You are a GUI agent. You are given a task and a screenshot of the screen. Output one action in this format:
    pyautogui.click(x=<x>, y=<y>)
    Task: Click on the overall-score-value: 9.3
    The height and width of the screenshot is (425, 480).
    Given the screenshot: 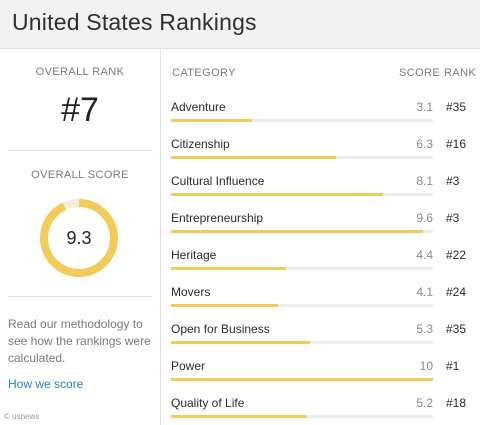 What is the action you would take?
    pyautogui.click(x=79, y=238)
    